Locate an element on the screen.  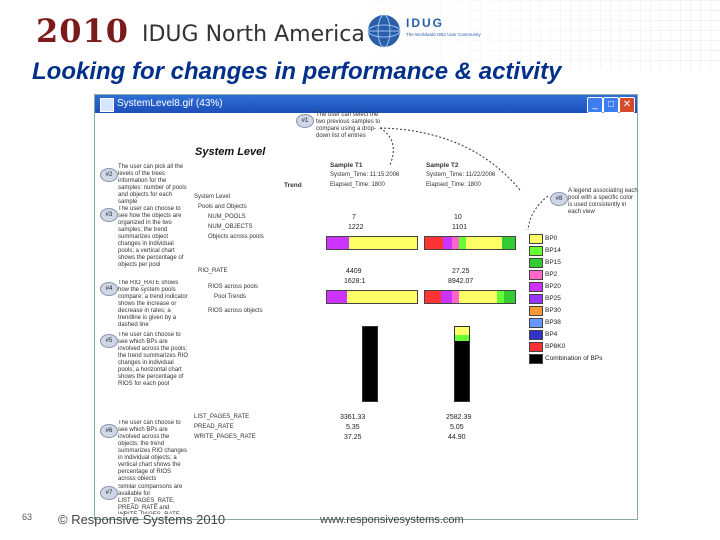
t1-rio: 4409 is located at coordinates (354, 271).